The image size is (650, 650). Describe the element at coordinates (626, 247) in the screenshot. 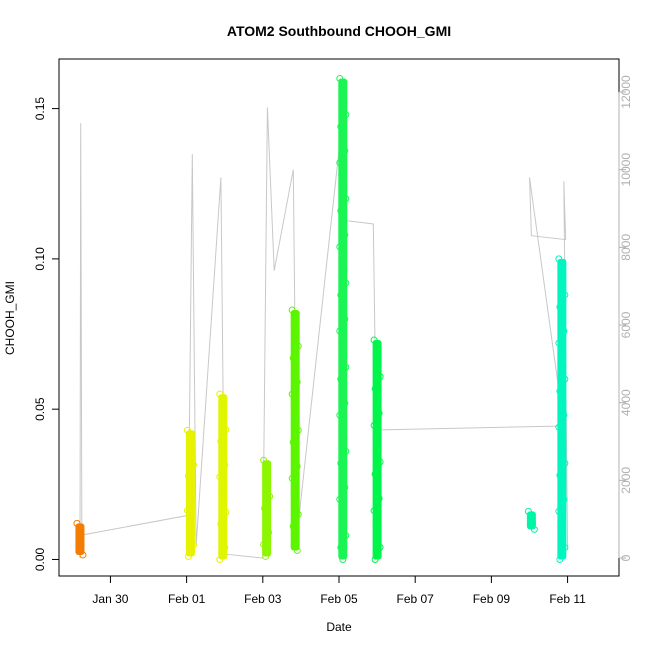

I see `secondary-y-tick-label: 8000` at that location.